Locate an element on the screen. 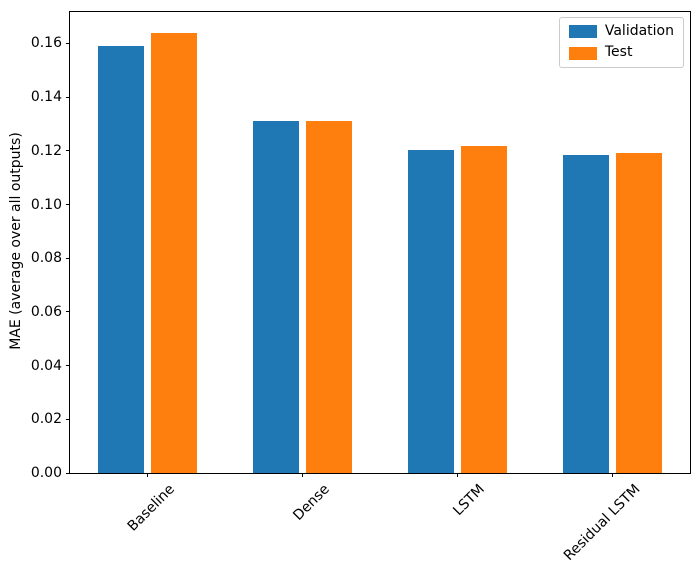 Image resolution: width=700 pixels, height=572 pixels. bar-test-baseline is located at coordinates (174, 252).